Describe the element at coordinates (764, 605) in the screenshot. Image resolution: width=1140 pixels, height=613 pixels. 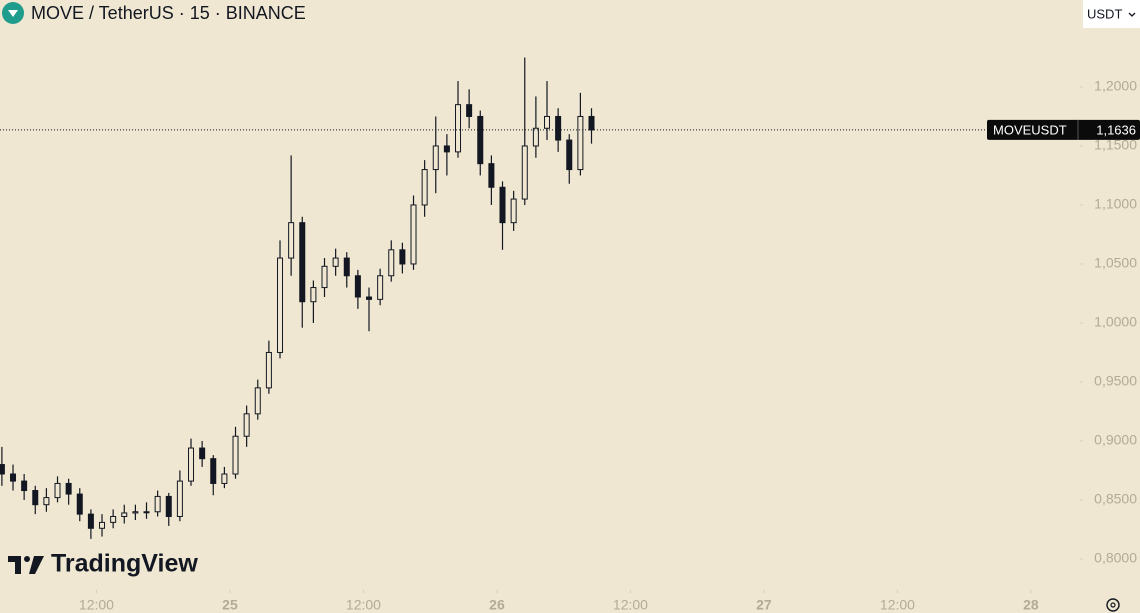
I see `x-tick-label: 27` at that location.